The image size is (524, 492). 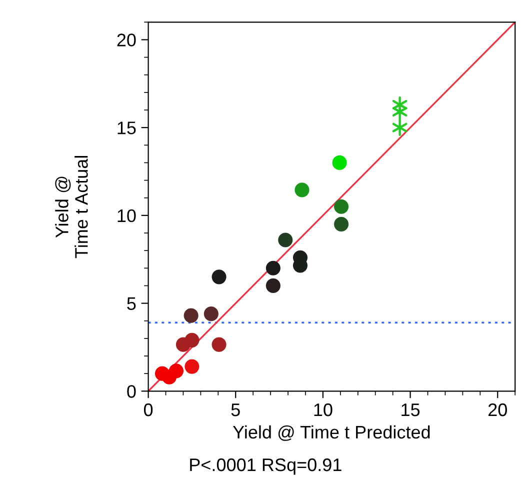 What do you see at coordinates (235, 410) in the screenshot?
I see `x-tick-label: 5` at bounding box center [235, 410].